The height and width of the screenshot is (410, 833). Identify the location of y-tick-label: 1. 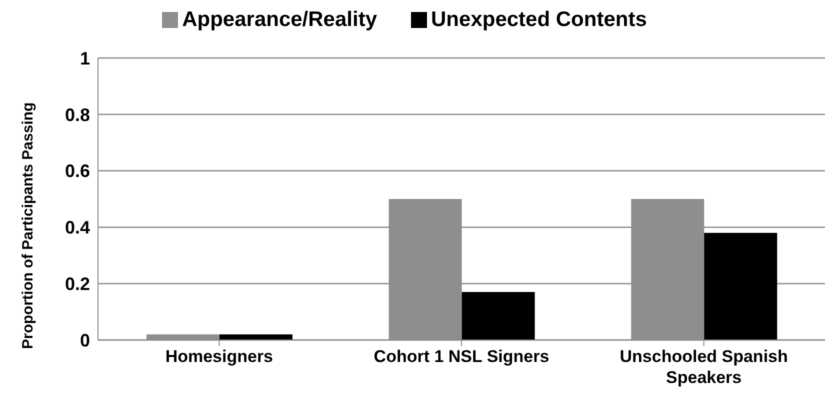
(85, 58).